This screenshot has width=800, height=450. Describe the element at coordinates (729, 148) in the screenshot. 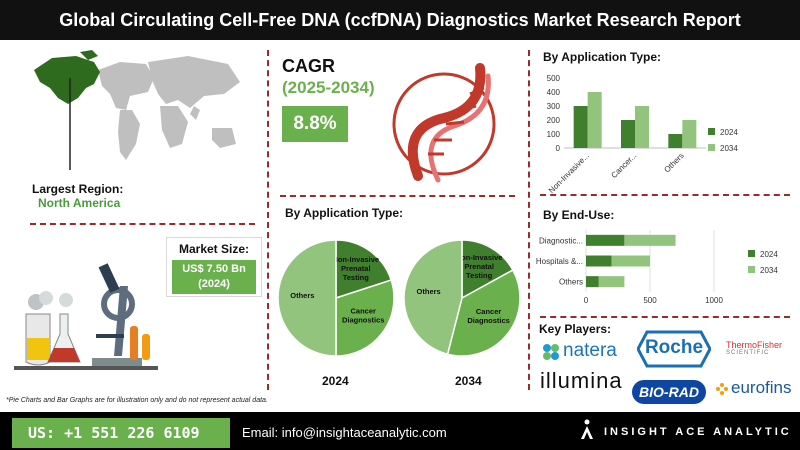

I see `bar-app-legend-label-2034: 2034` at that location.